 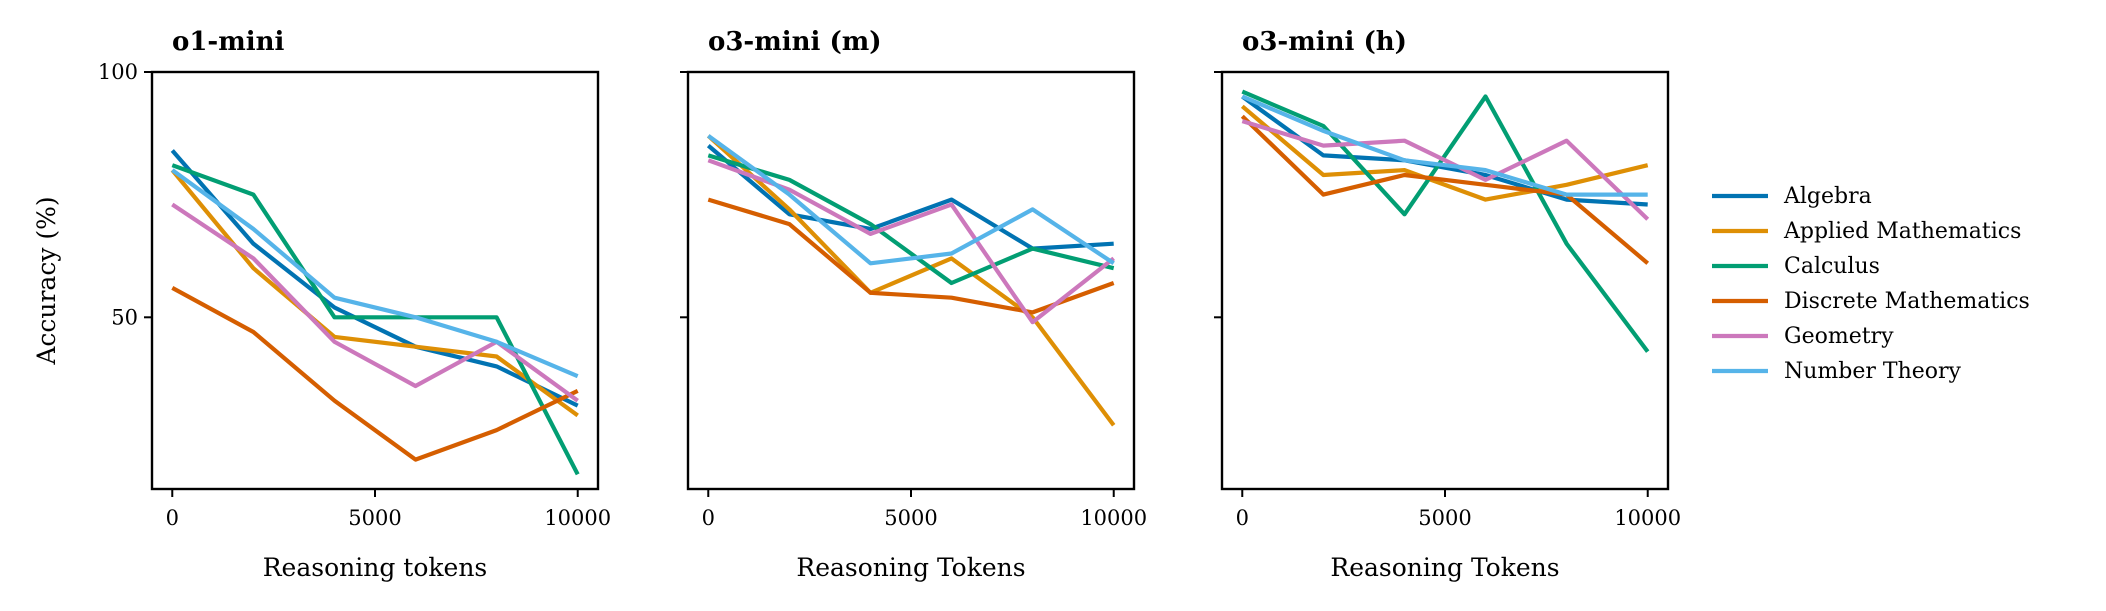 I want to click on legend-item-applied-mathematics: Applied Mathematics, so click(x=1866, y=231).